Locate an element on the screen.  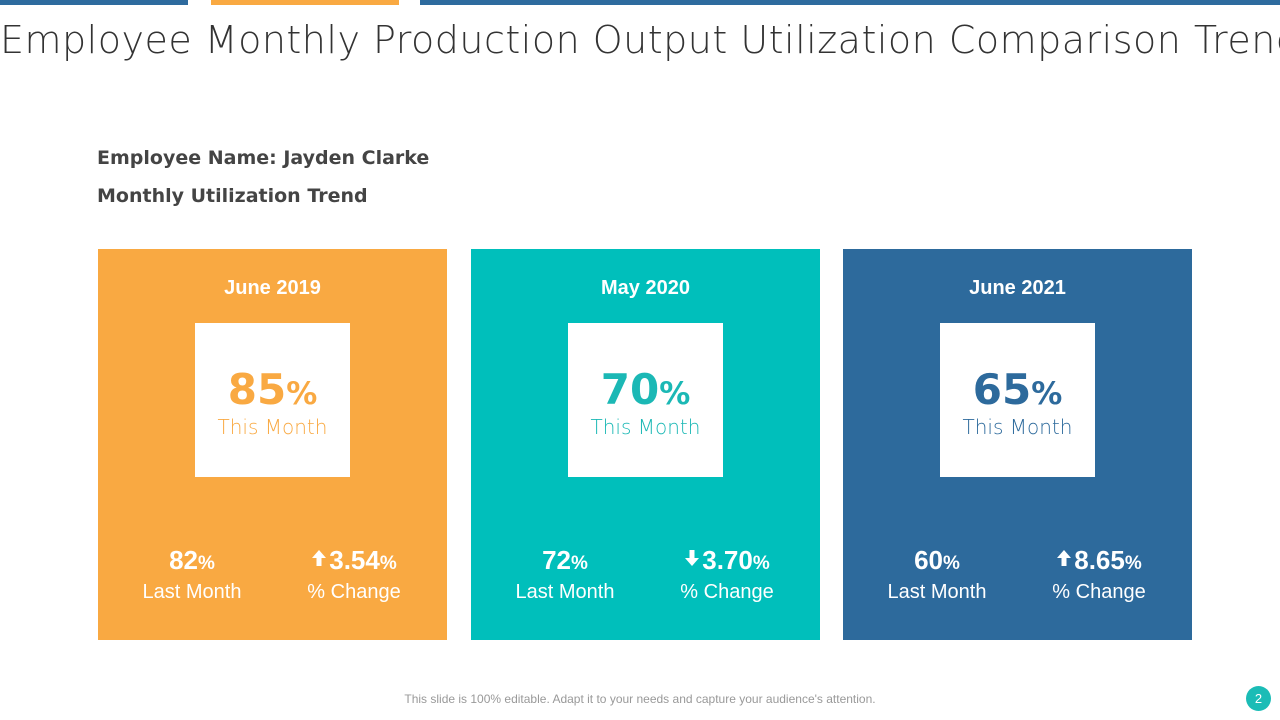
this-month-value: 85% is located at coordinates (272, 389).